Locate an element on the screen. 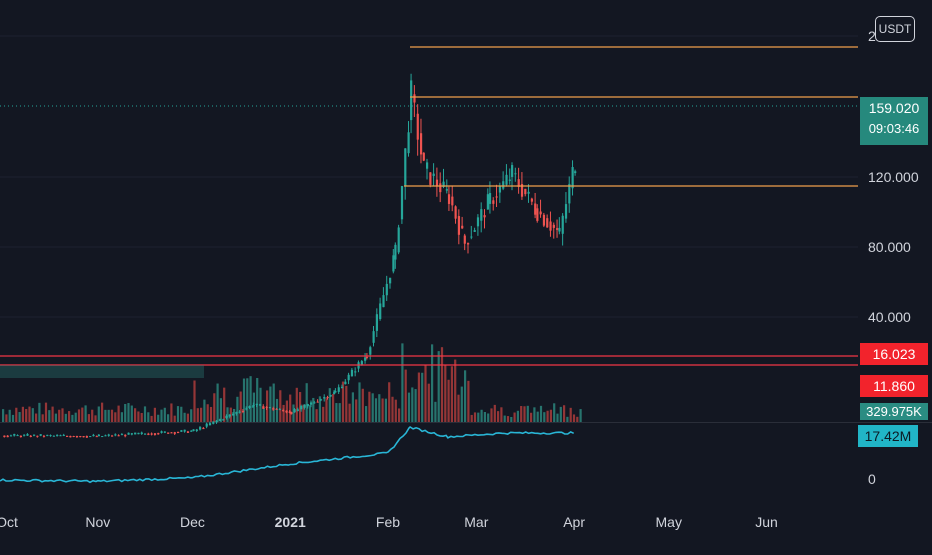 This screenshot has width=932, height=555. accumulation-box is located at coordinates (102, 371).